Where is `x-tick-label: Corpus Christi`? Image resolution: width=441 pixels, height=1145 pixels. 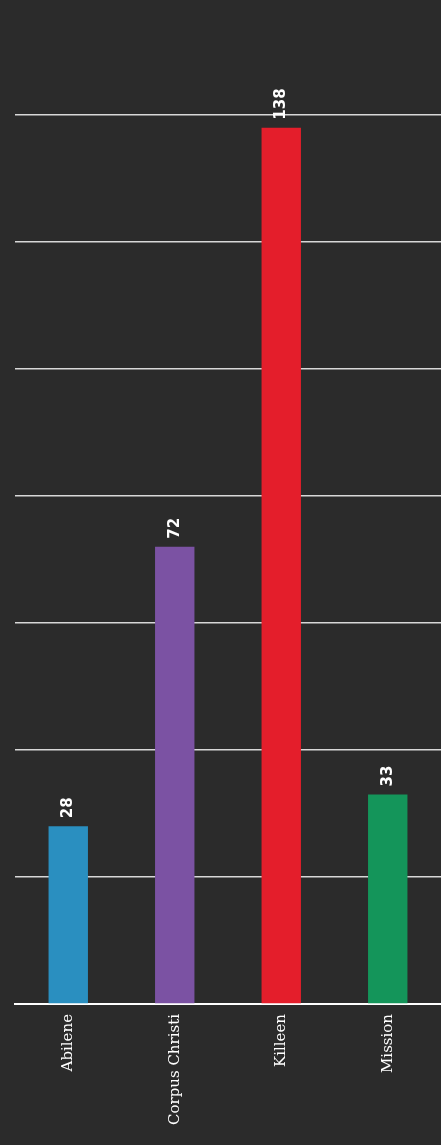 x-tick-label: Corpus Christi is located at coordinates (173, 1069).